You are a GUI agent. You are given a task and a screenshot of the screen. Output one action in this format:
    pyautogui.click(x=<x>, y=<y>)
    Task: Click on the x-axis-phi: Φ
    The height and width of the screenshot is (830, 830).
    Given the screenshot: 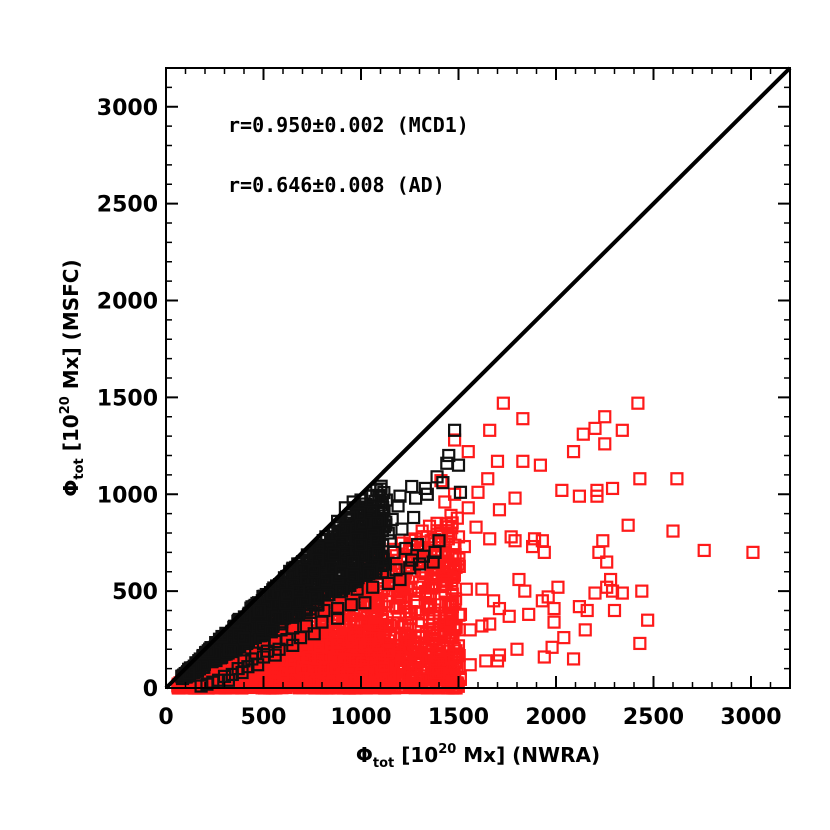 What is the action you would take?
    pyautogui.click(x=364, y=755)
    